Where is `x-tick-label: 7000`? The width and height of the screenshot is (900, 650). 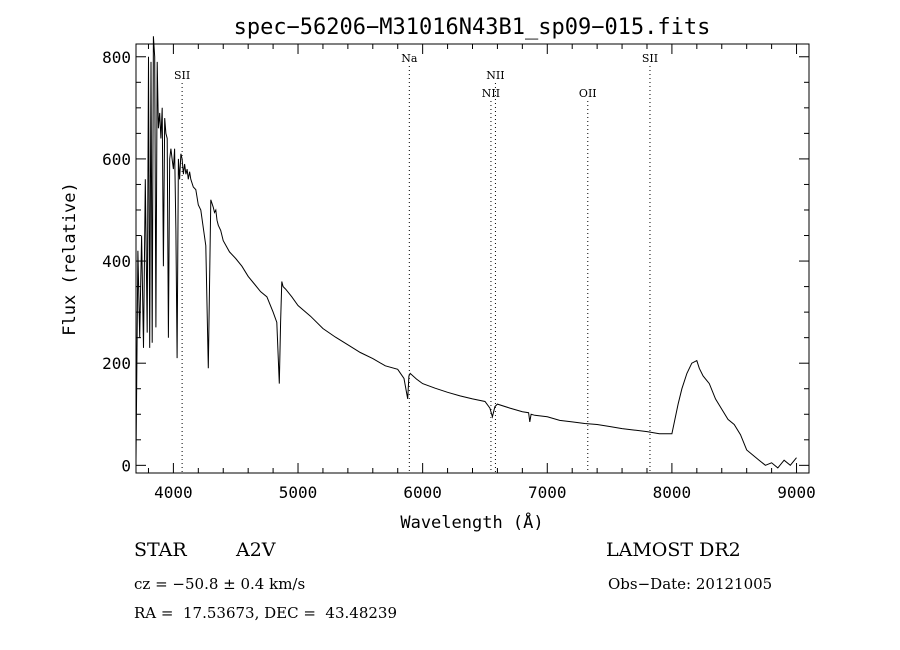 x-tick-label: 7000 is located at coordinates (547, 492).